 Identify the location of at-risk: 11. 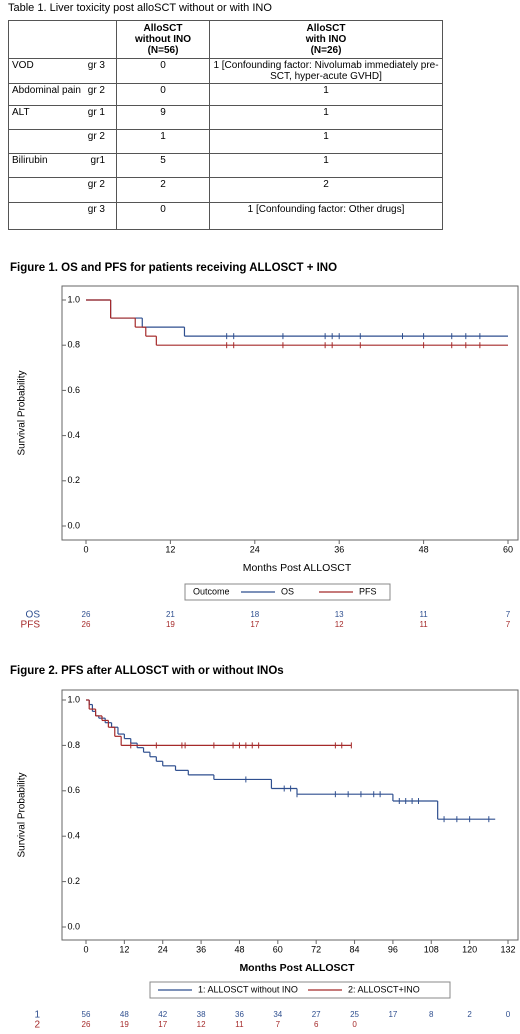
(239, 1024).